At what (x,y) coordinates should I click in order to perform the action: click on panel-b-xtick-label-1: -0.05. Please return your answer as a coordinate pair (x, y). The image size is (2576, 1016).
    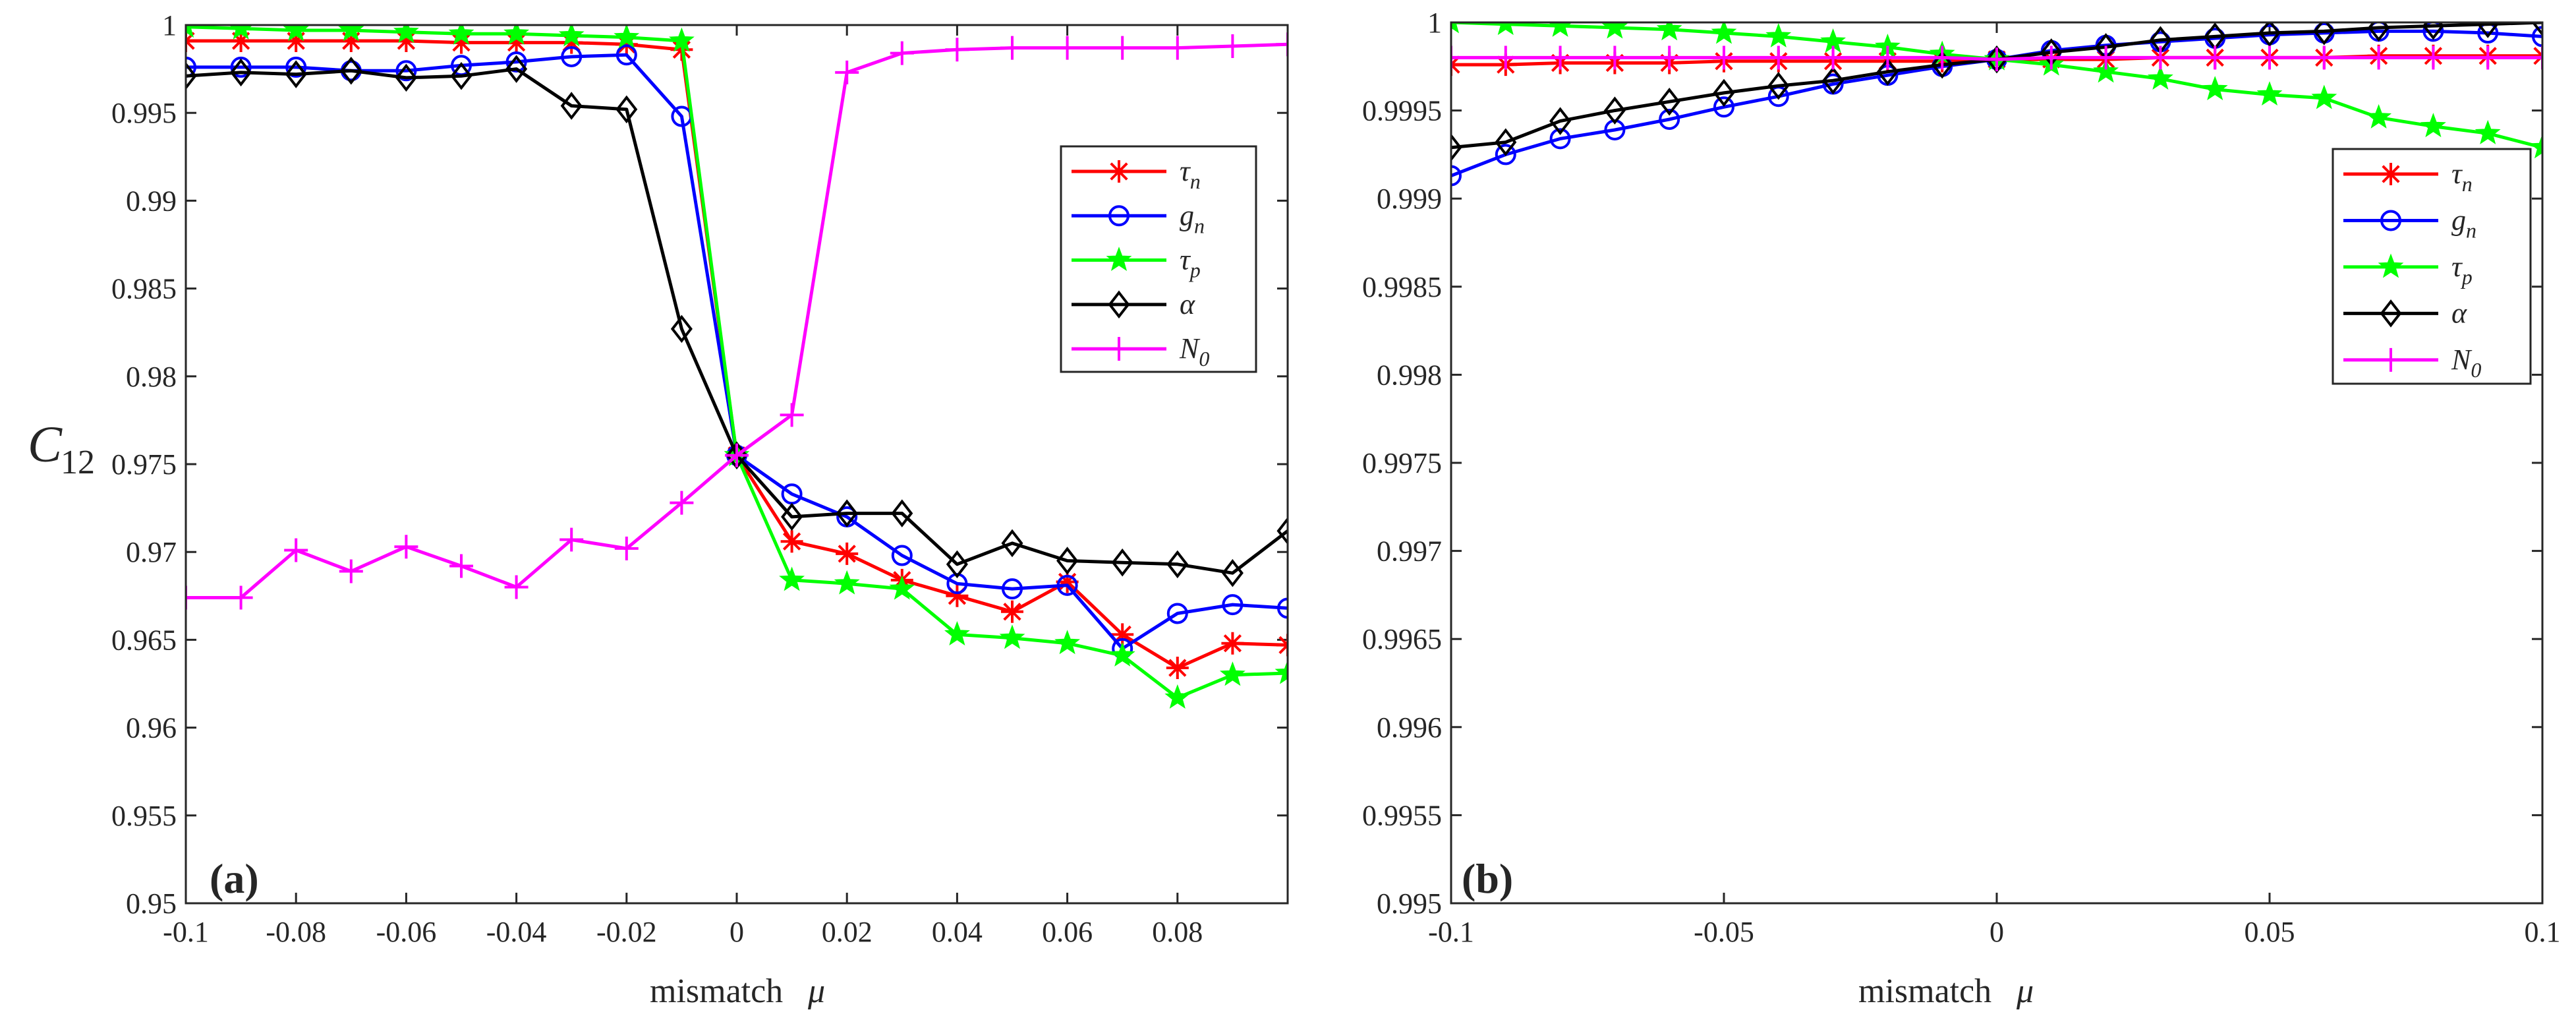
    Looking at the image, I should click on (1724, 932).